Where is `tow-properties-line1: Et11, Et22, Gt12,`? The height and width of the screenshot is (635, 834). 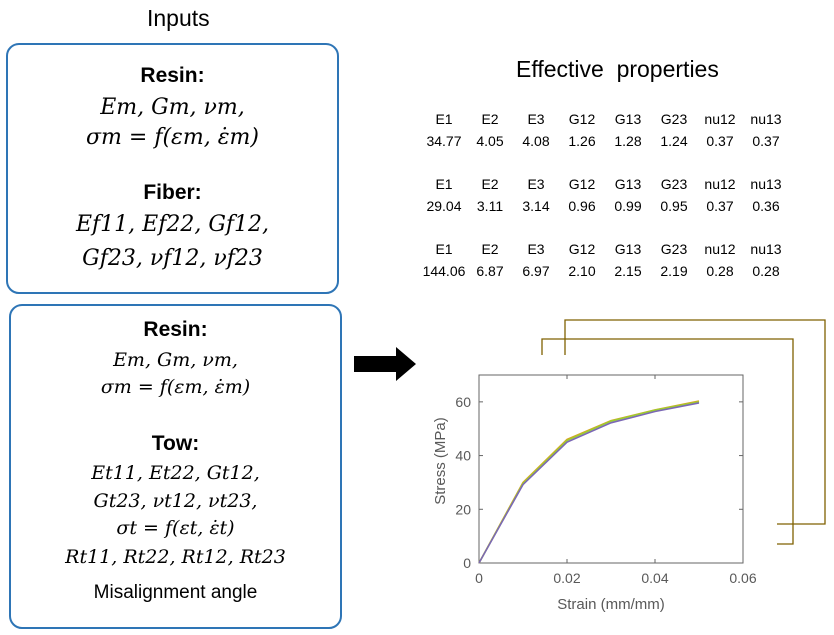 tow-properties-line1: Et11, Et22, Gt12, is located at coordinates (175, 473).